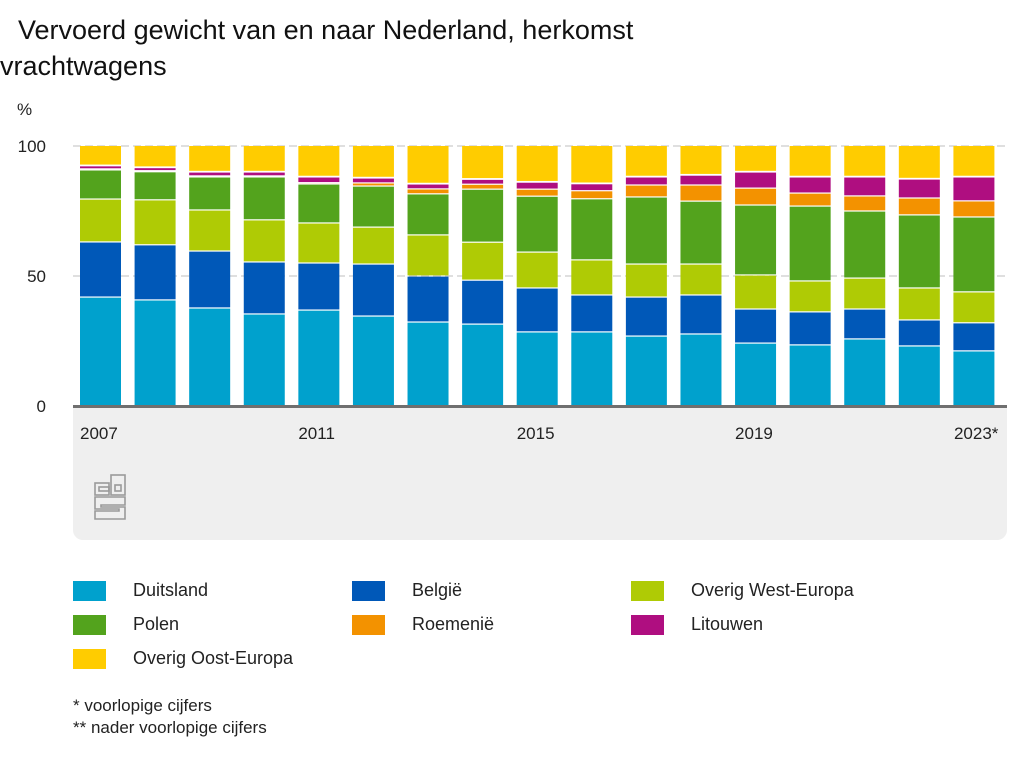  Describe the element at coordinates (646, 191) in the screenshot. I see `bar-2017-roemeni-` at that location.